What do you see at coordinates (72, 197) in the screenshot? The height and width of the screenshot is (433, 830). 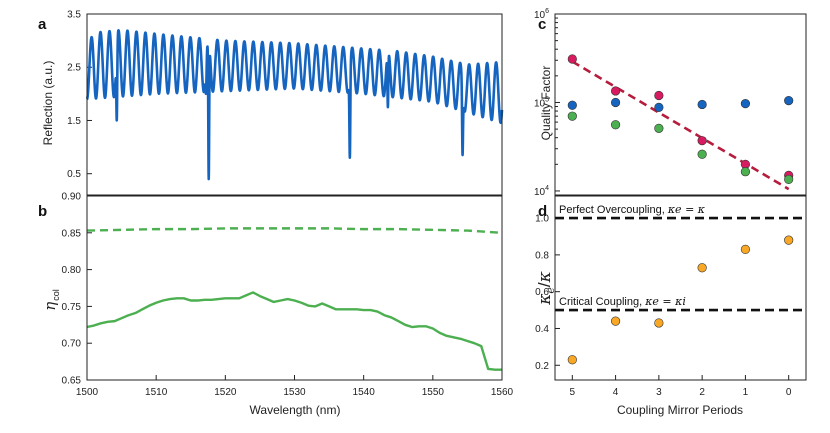 I see `panel-b-ytick-label: 0.90` at bounding box center [72, 197].